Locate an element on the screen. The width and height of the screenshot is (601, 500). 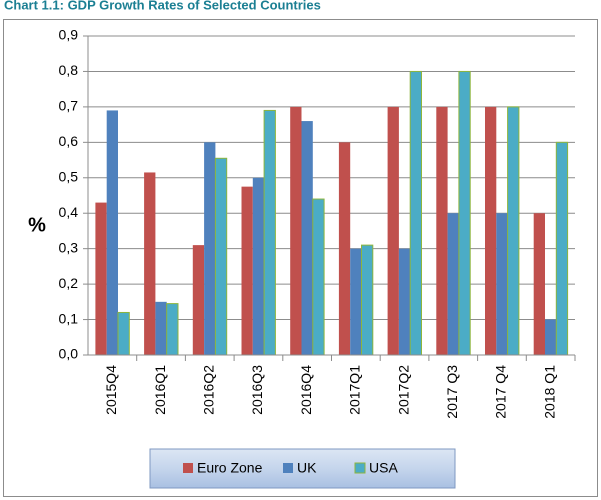
y-axis-label: % is located at coordinates (37, 225).